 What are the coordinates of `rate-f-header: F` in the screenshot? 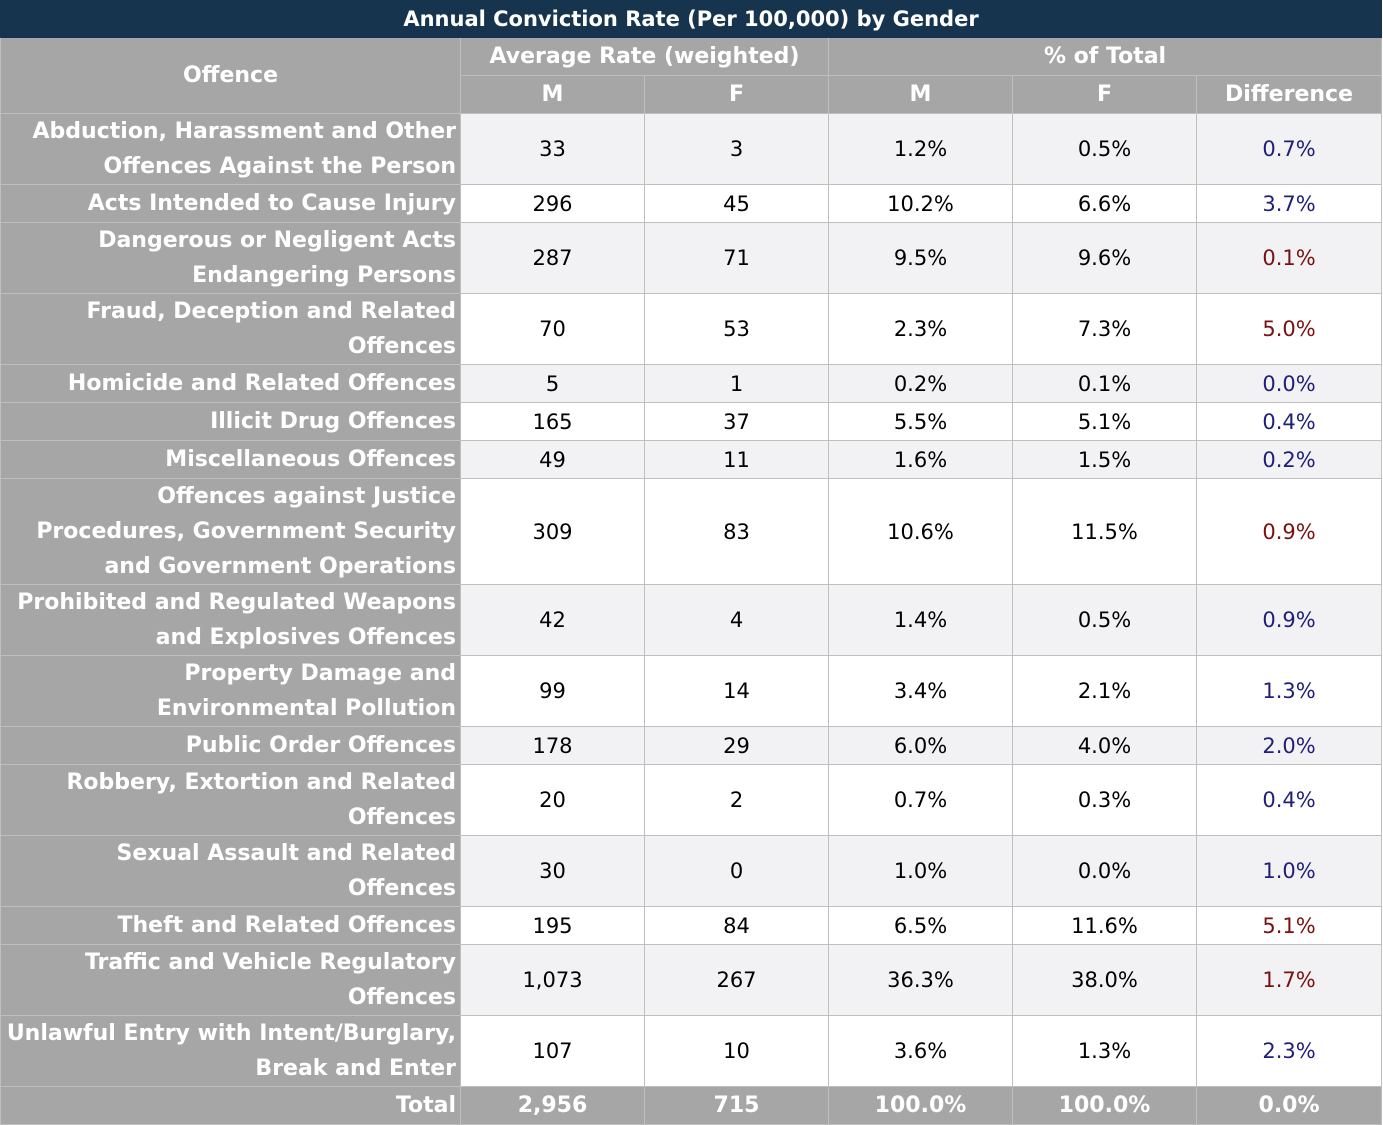 It's located at (736, 94).